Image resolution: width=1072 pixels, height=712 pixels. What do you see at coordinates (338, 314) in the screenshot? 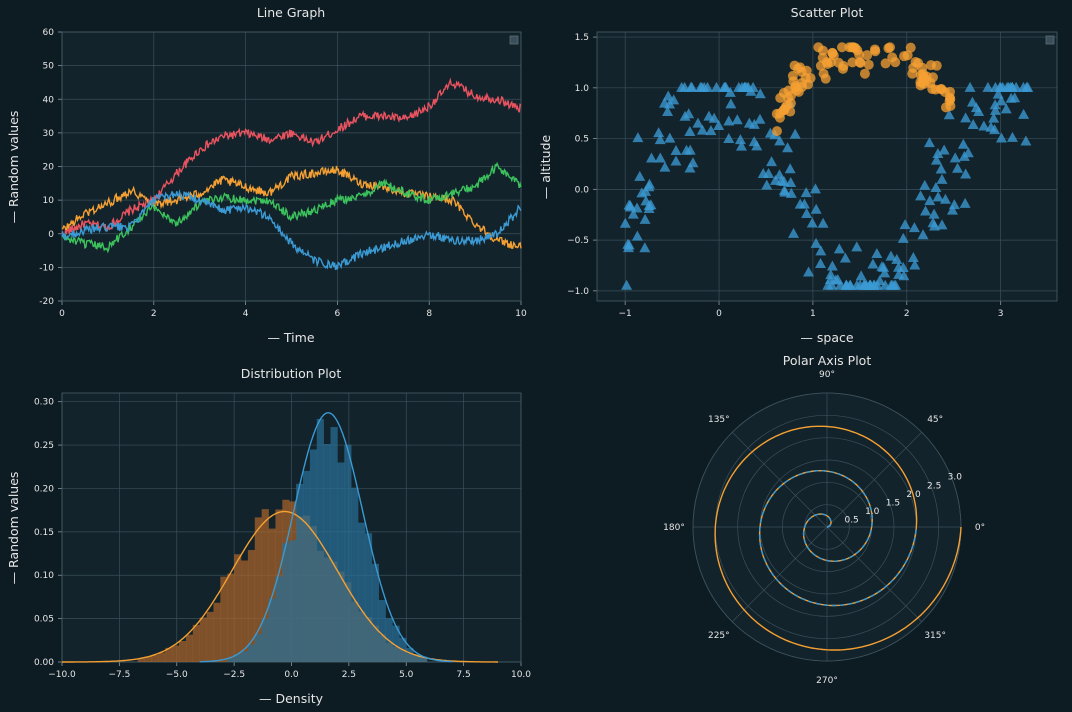
I see `line-chart-tick-label-x: 6` at bounding box center [338, 314].